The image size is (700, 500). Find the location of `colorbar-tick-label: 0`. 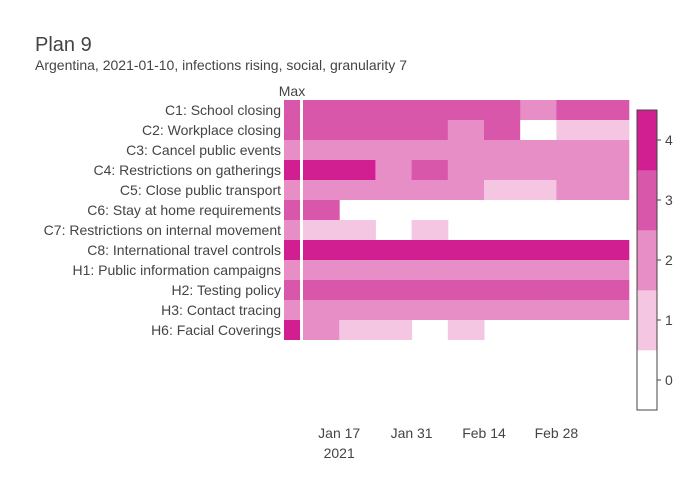

colorbar-tick-label: 0 is located at coordinates (669, 380).